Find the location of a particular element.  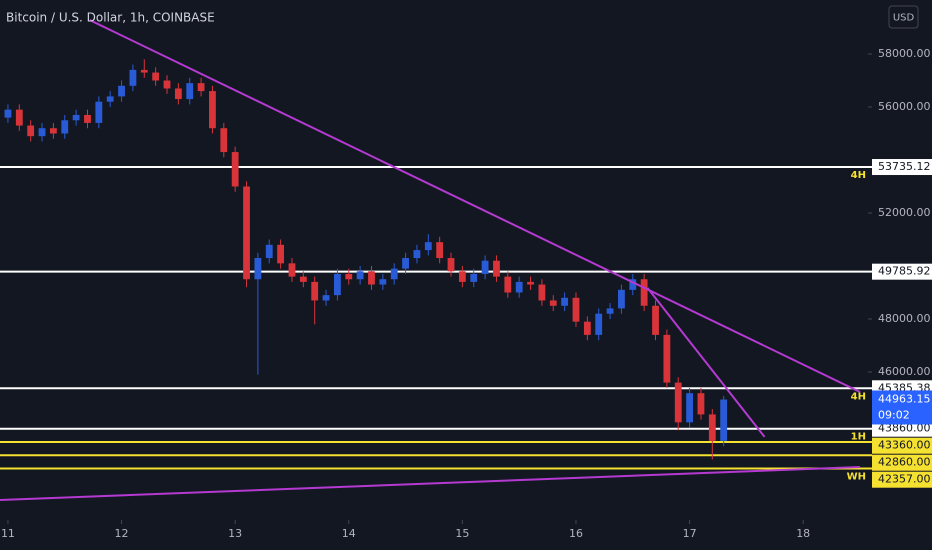

x-tick-label: 17 is located at coordinates (690, 533).